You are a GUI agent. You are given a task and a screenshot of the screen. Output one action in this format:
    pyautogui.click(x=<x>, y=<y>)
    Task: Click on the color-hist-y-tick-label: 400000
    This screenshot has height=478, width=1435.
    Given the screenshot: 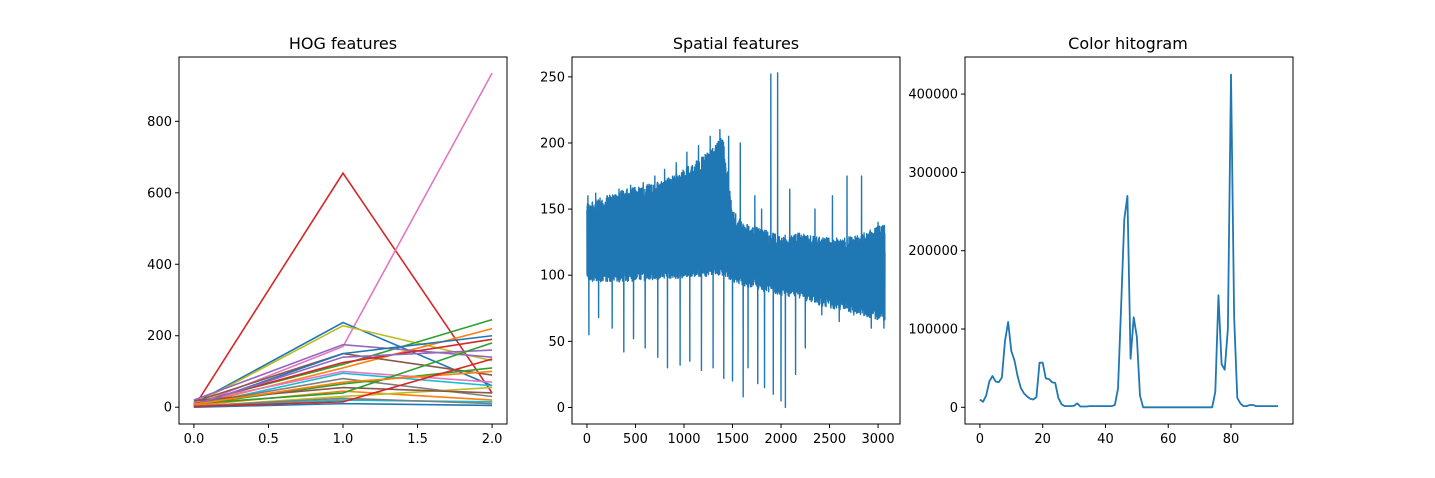 What is the action you would take?
    pyautogui.click(x=933, y=95)
    